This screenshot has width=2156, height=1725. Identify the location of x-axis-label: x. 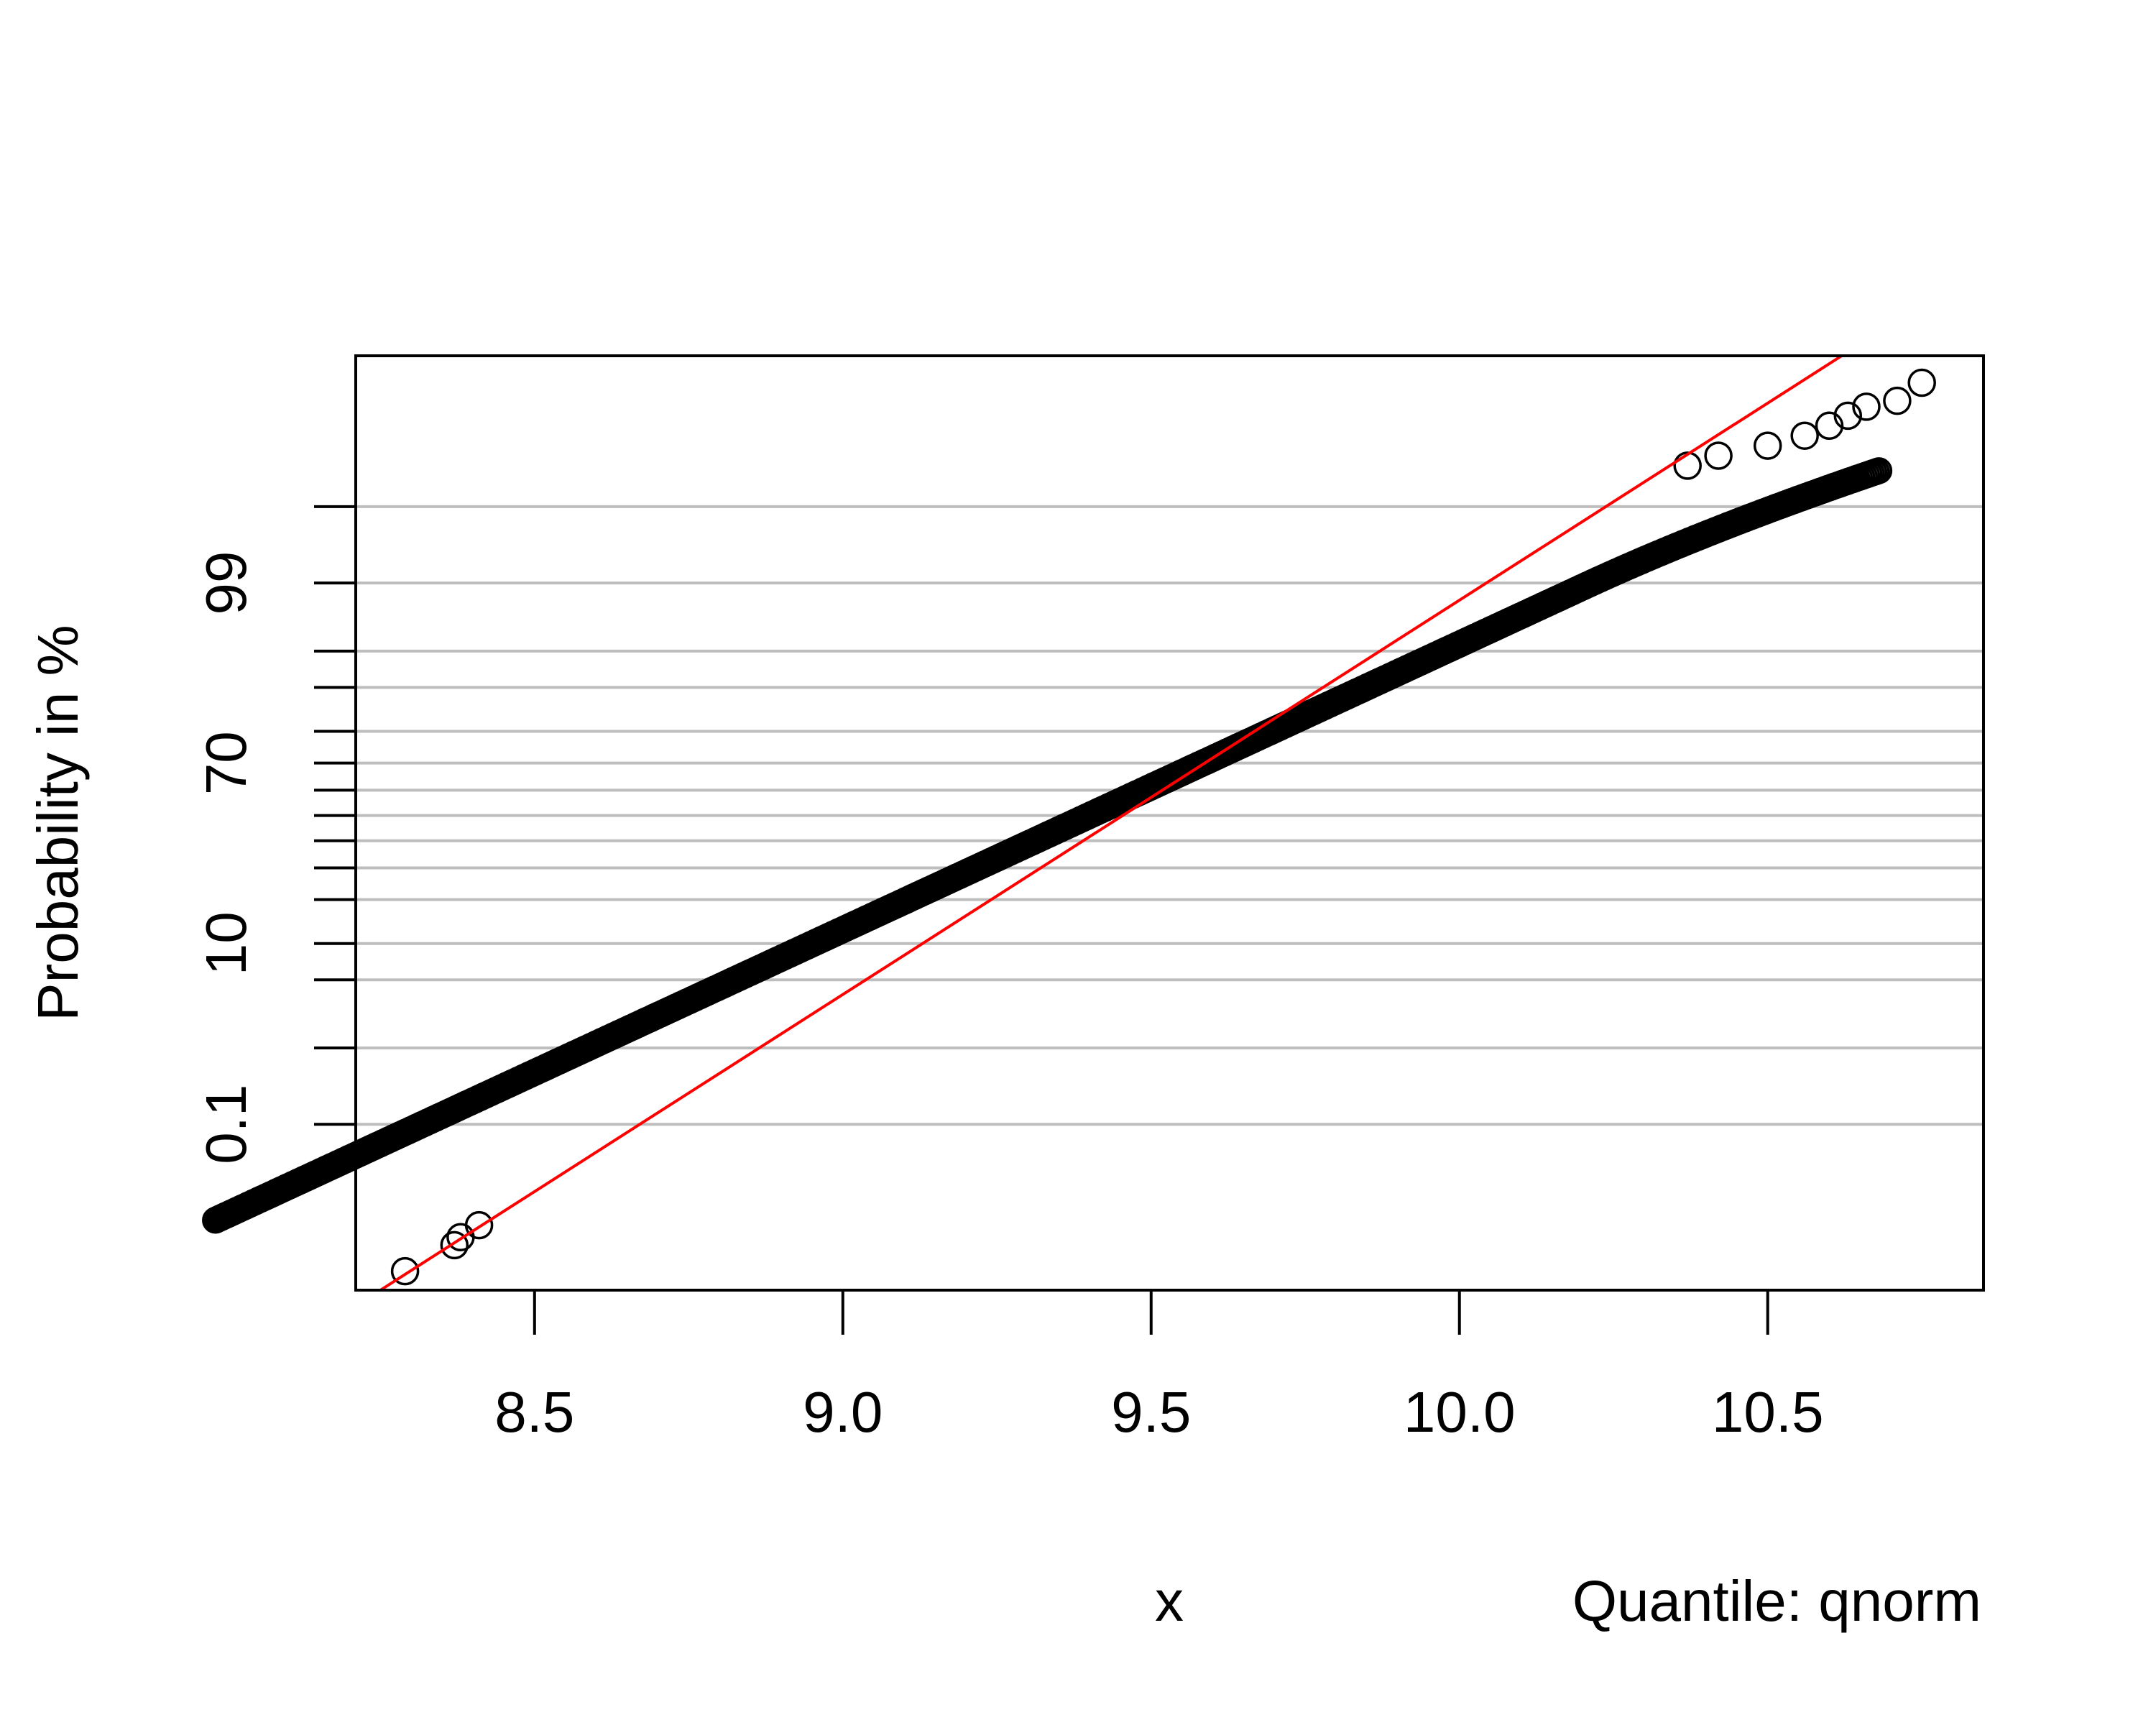
(1169, 1601).